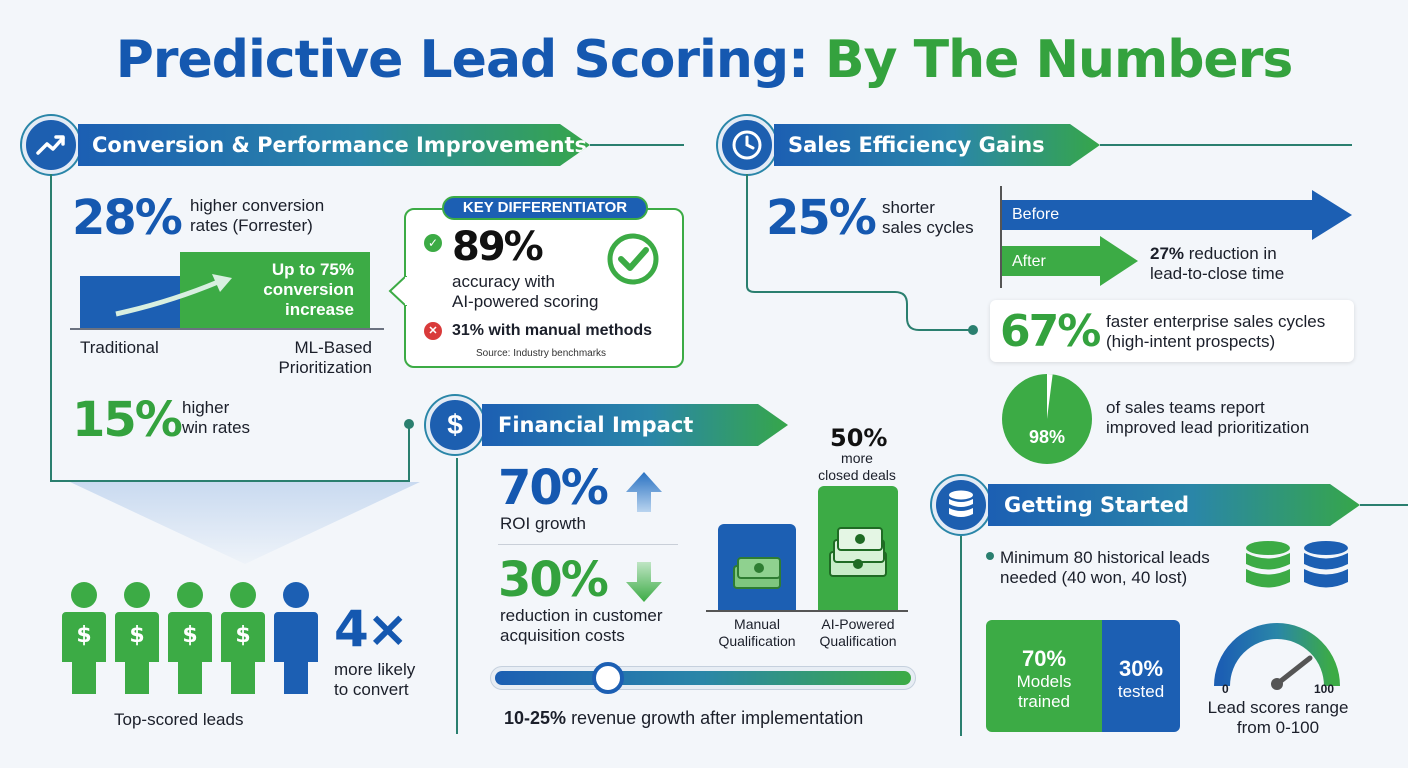 Image resolution: width=1408 pixels, height=768 pixels. Describe the element at coordinates (757, 641) in the screenshot. I see `manual-label2: Qualification` at that location.